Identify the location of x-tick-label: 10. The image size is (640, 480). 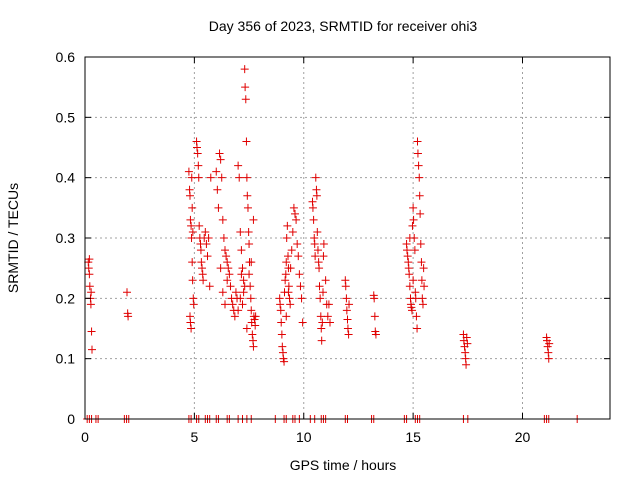
(304, 437).